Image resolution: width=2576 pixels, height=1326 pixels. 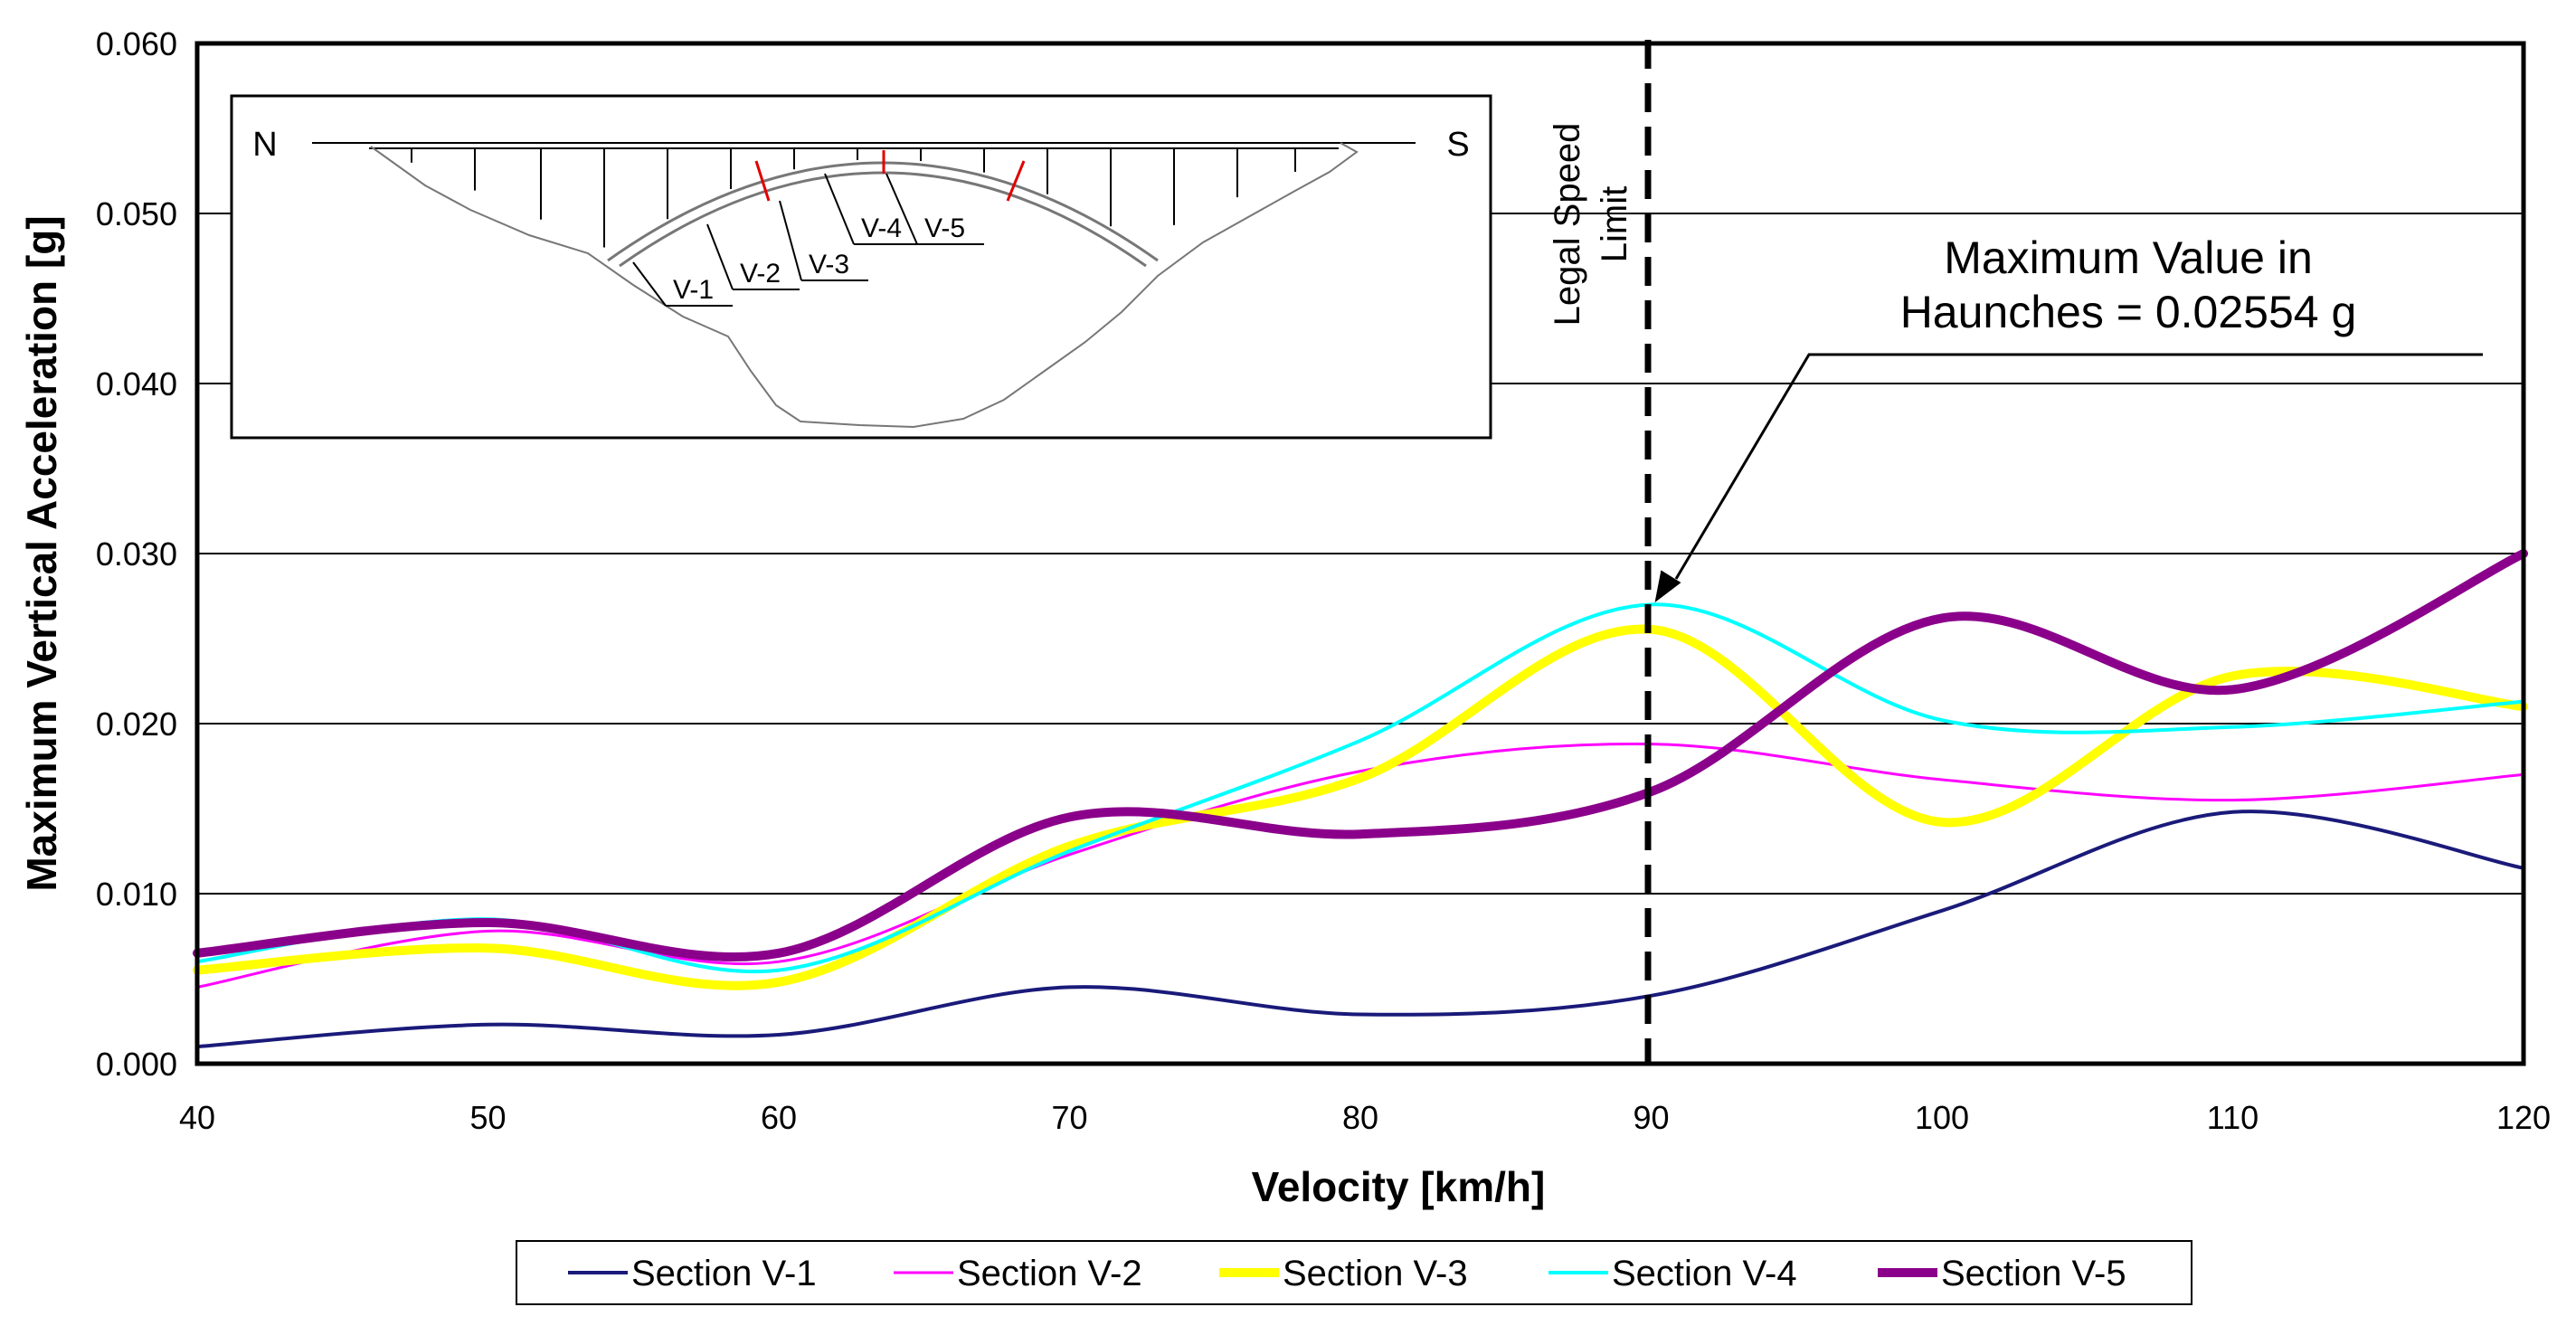 I want to click on inset-north-label: N, so click(x=264, y=145).